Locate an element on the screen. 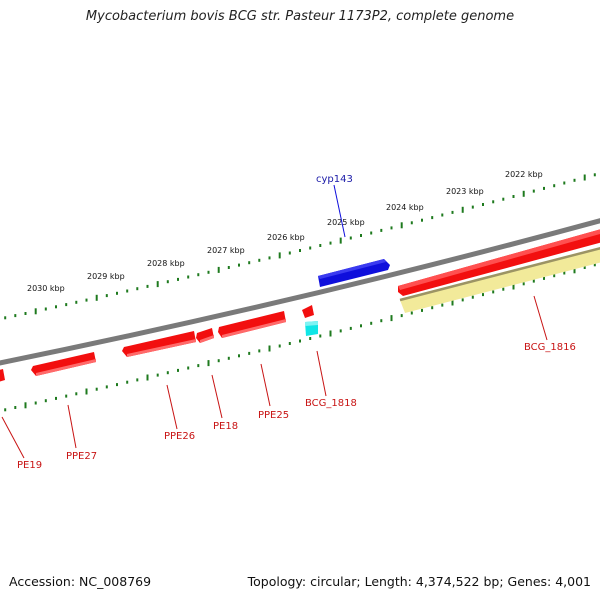  label-pe19: PE19 is located at coordinates (29, 465).